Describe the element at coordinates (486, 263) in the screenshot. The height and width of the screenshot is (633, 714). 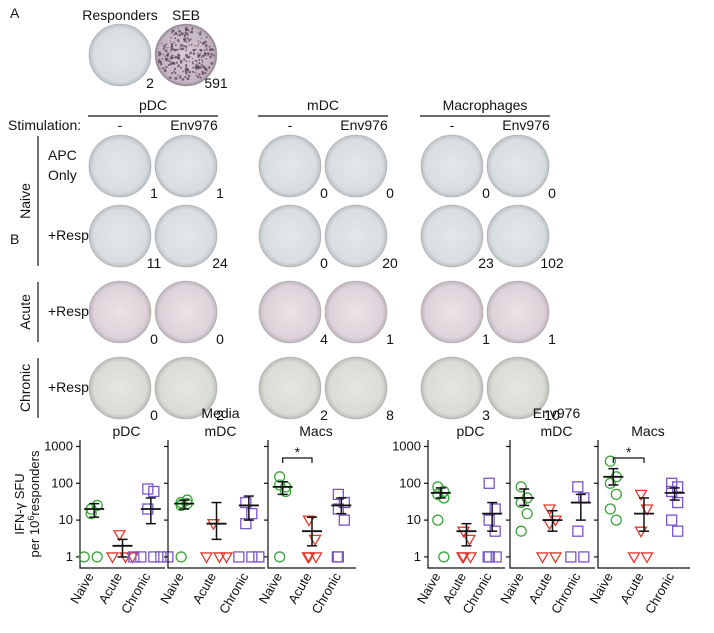
I see `spot-count: 23` at that location.